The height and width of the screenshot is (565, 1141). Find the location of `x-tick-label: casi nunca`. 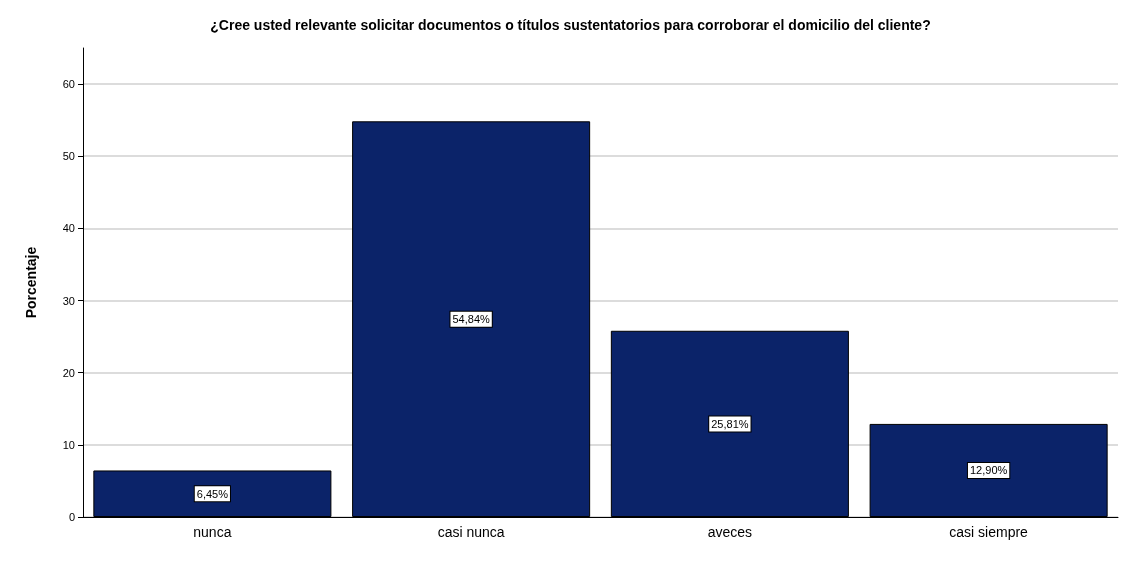

x-tick-label: casi nunca is located at coordinates (471, 532).